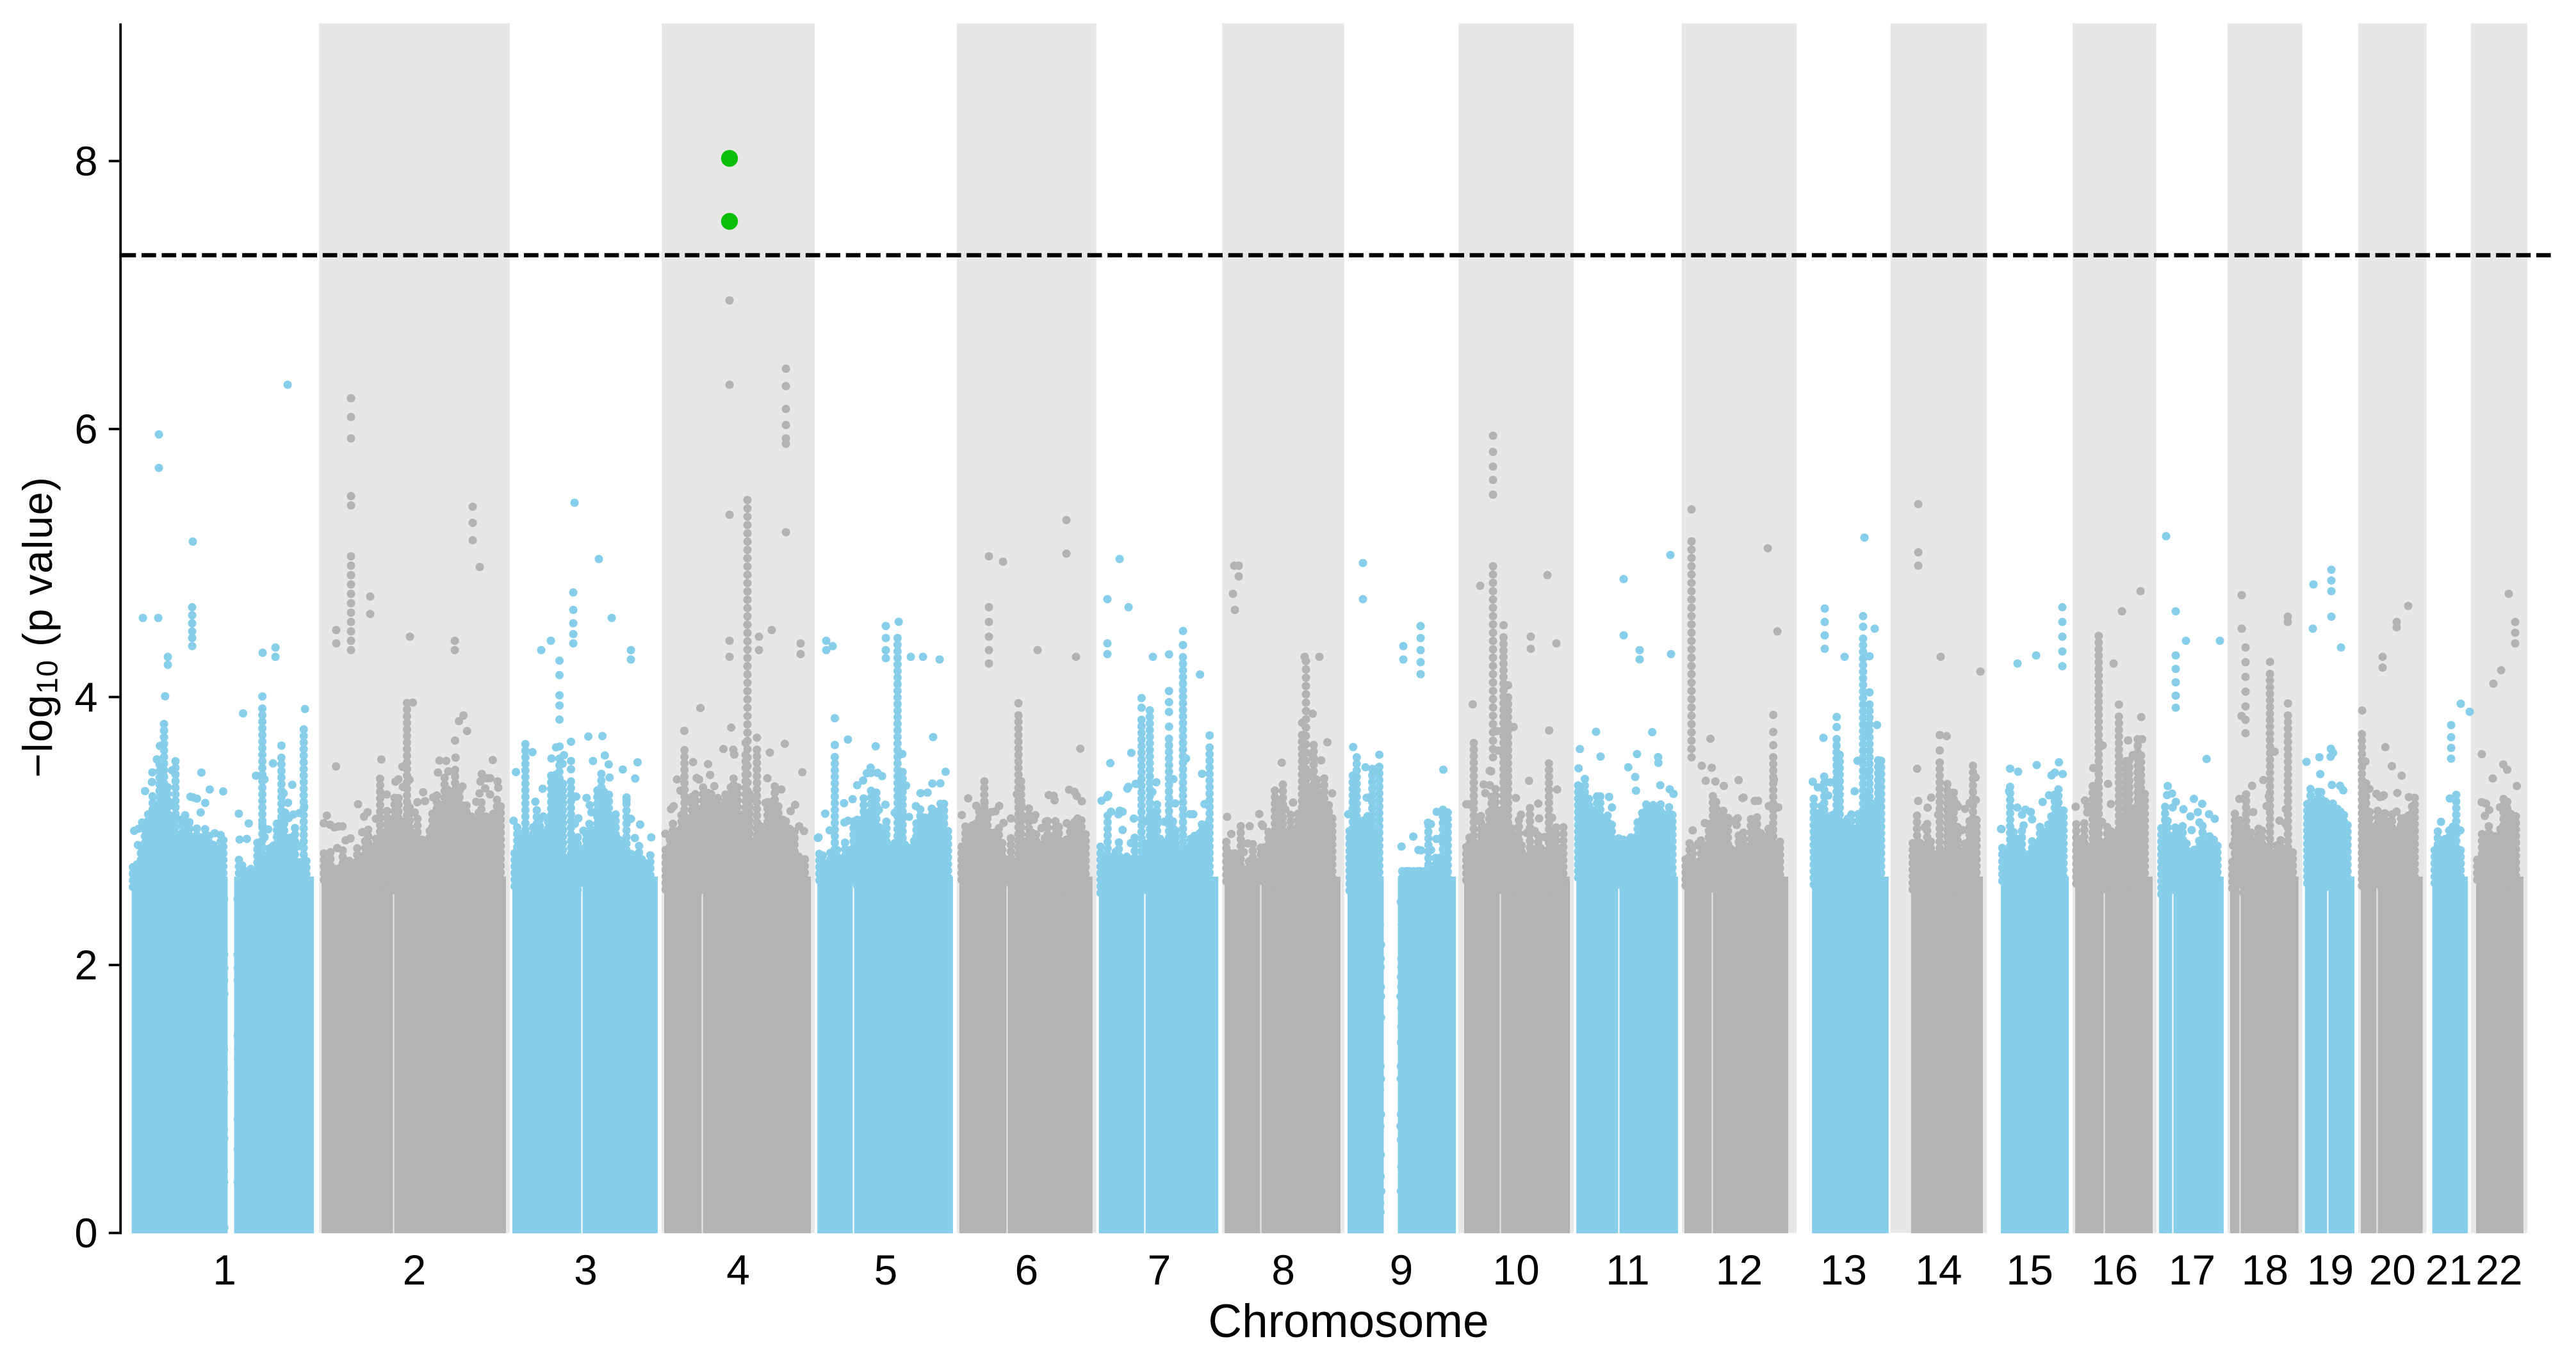 The height and width of the screenshot is (1362, 2576). Describe the element at coordinates (2192, 1269) in the screenshot. I see `svg-text: 17` at that location.